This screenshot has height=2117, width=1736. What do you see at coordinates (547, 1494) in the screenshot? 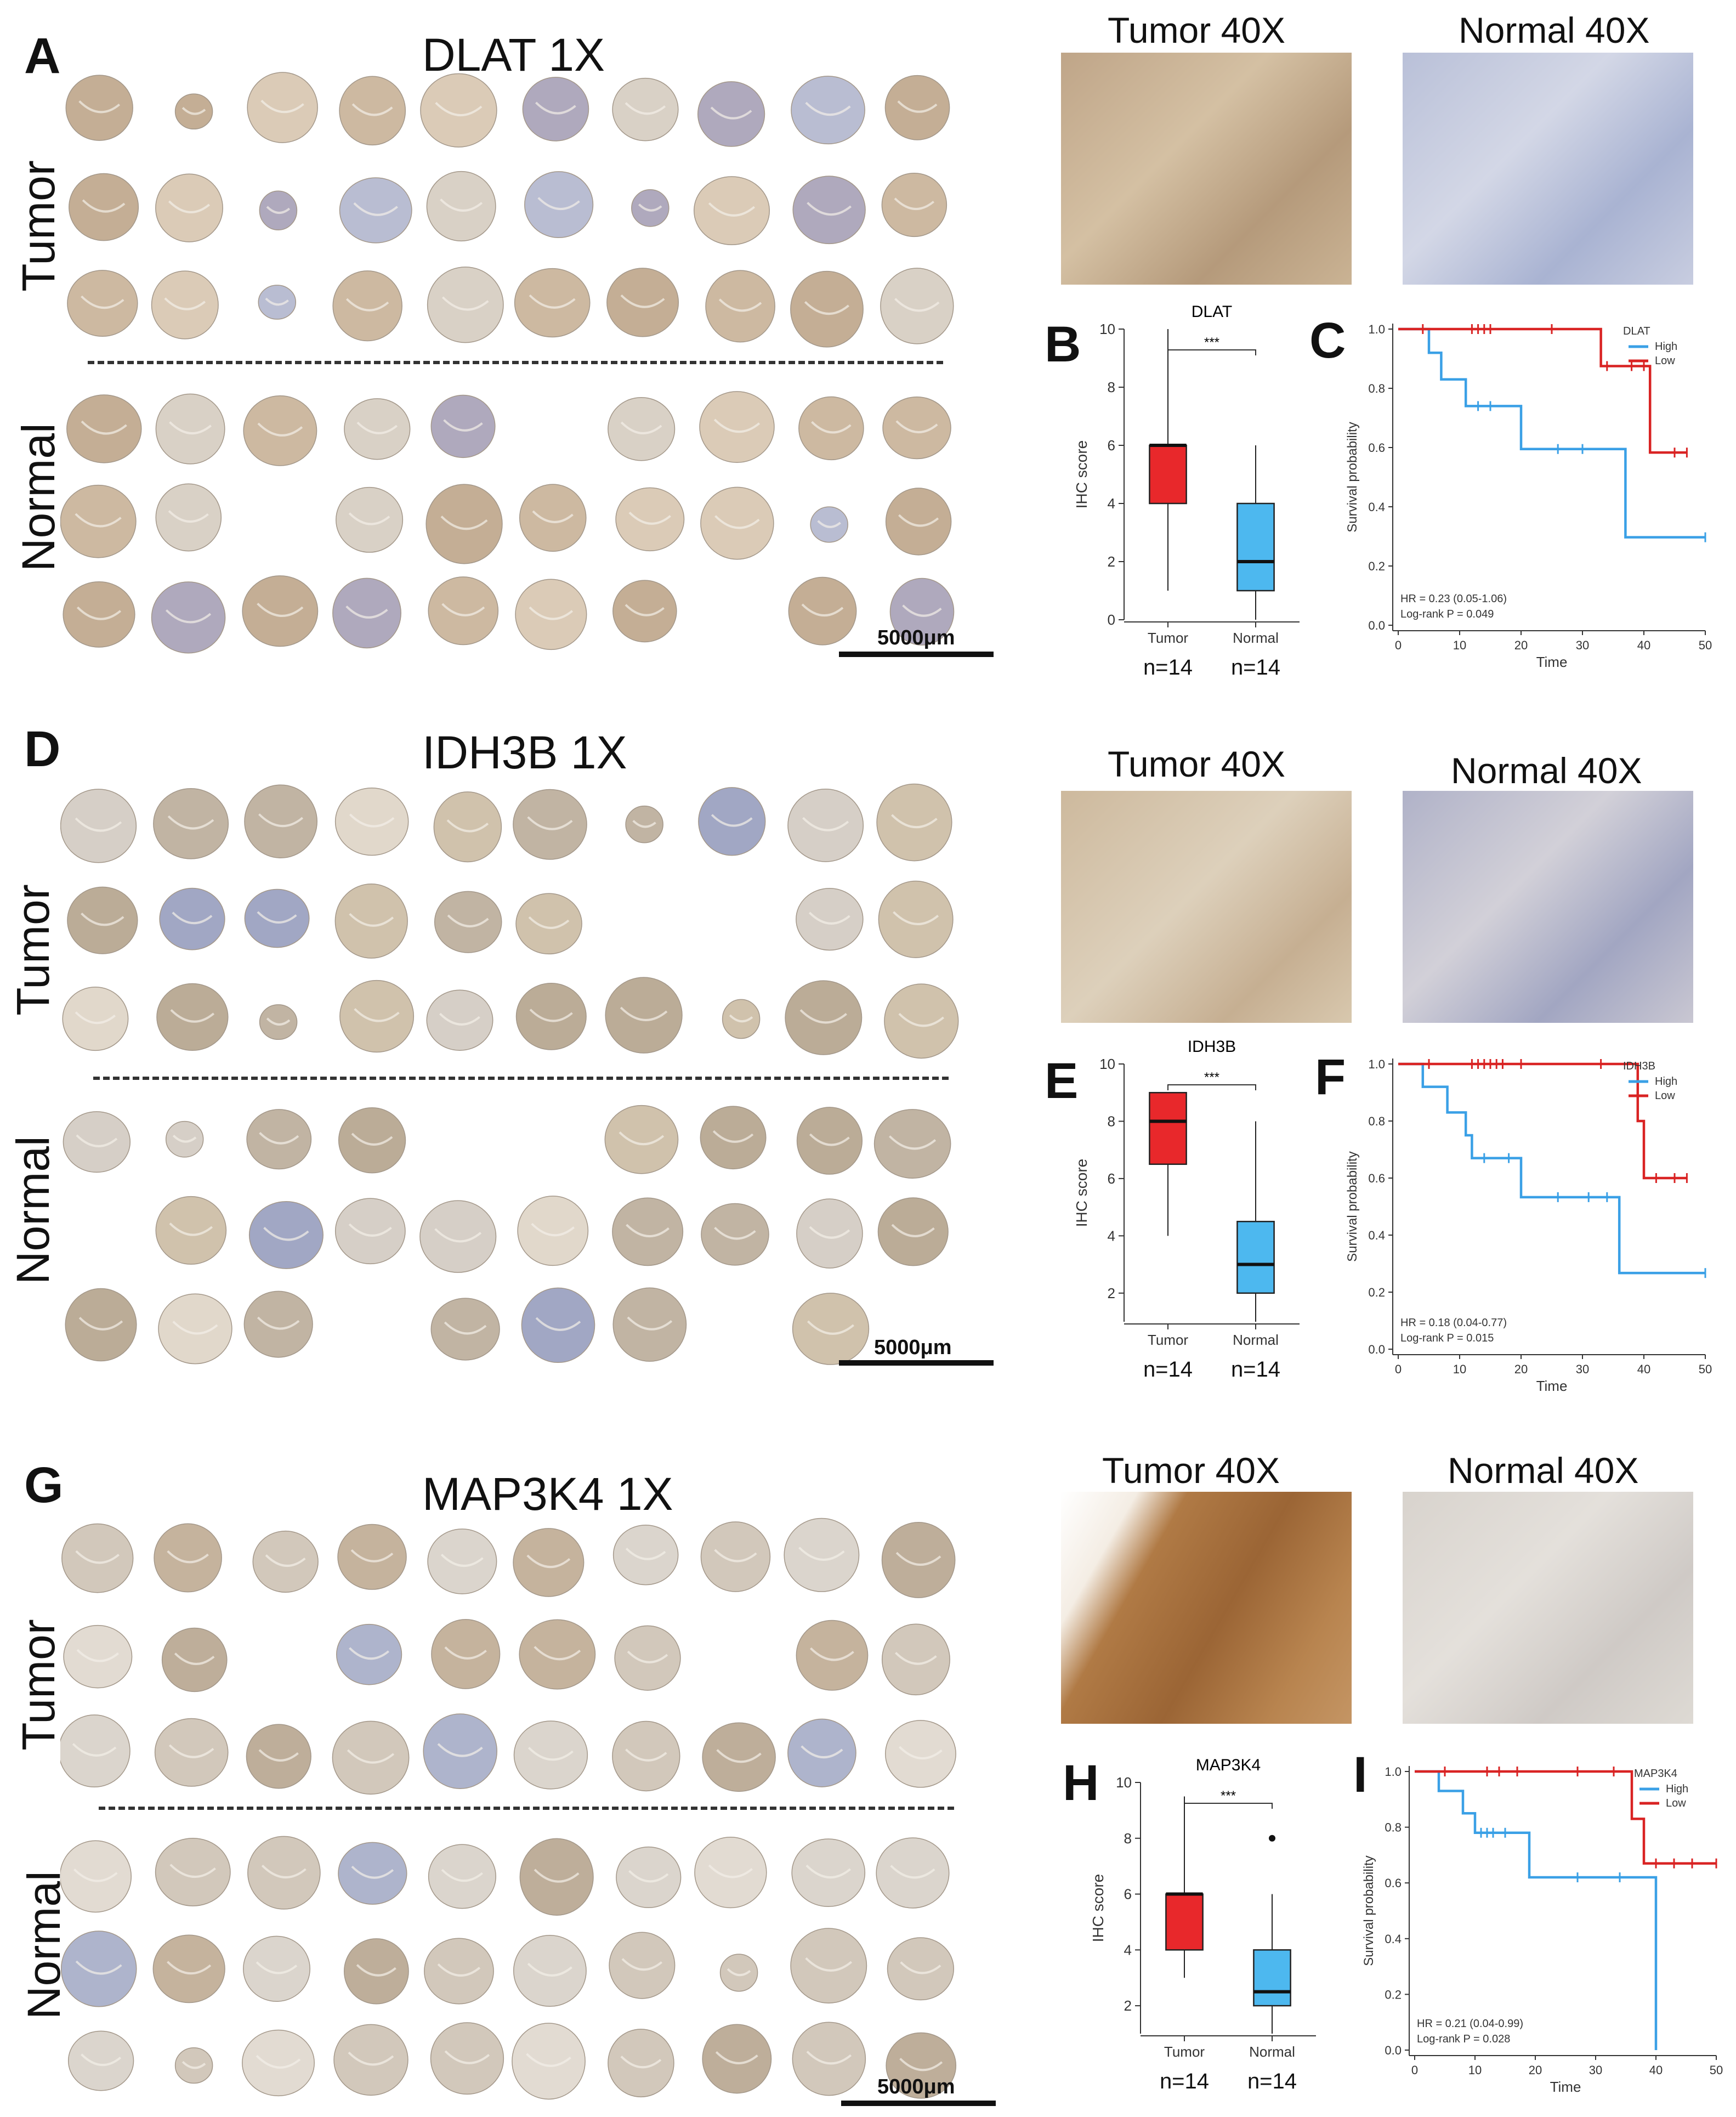
I see `tma-title-map3k4: MAP3K4 1X` at bounding box center [547, 1494].